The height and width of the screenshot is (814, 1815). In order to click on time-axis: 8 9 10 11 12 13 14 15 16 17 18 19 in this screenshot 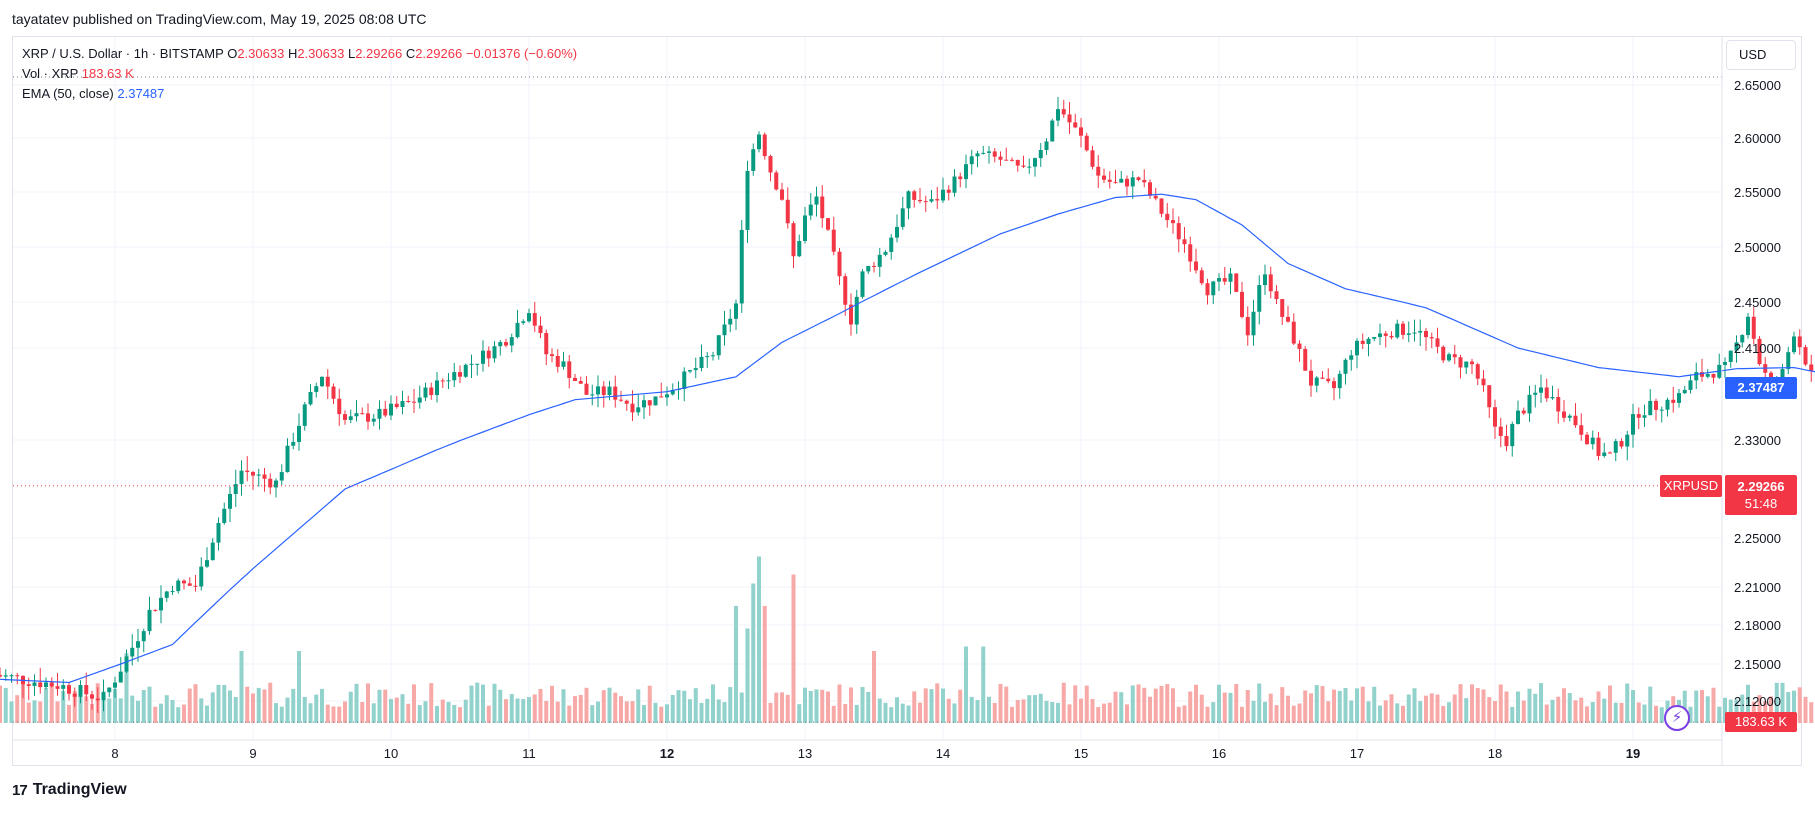, I will do `click(867, 750)`.